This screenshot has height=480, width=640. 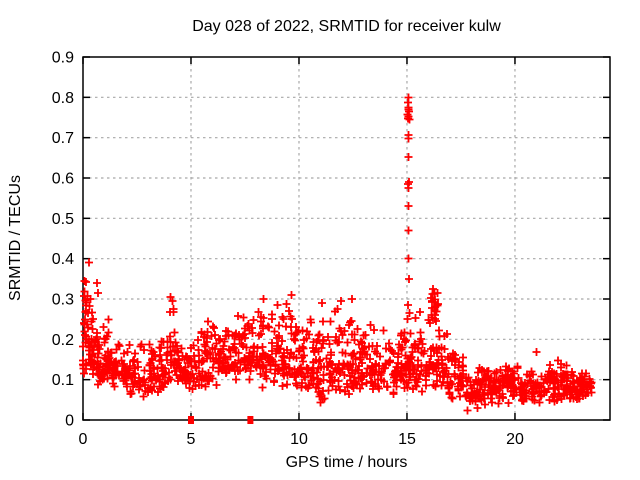 I want to click on x-tick-label: 5, so click(x=191, y=439).